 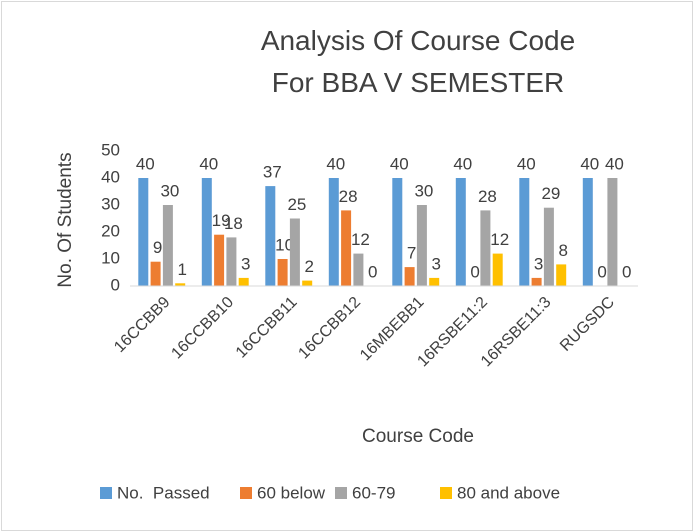 What do you see at coordinates (296, 204) in the screenshot?
I see `data-label: 25` at bounding box center [296, 204].